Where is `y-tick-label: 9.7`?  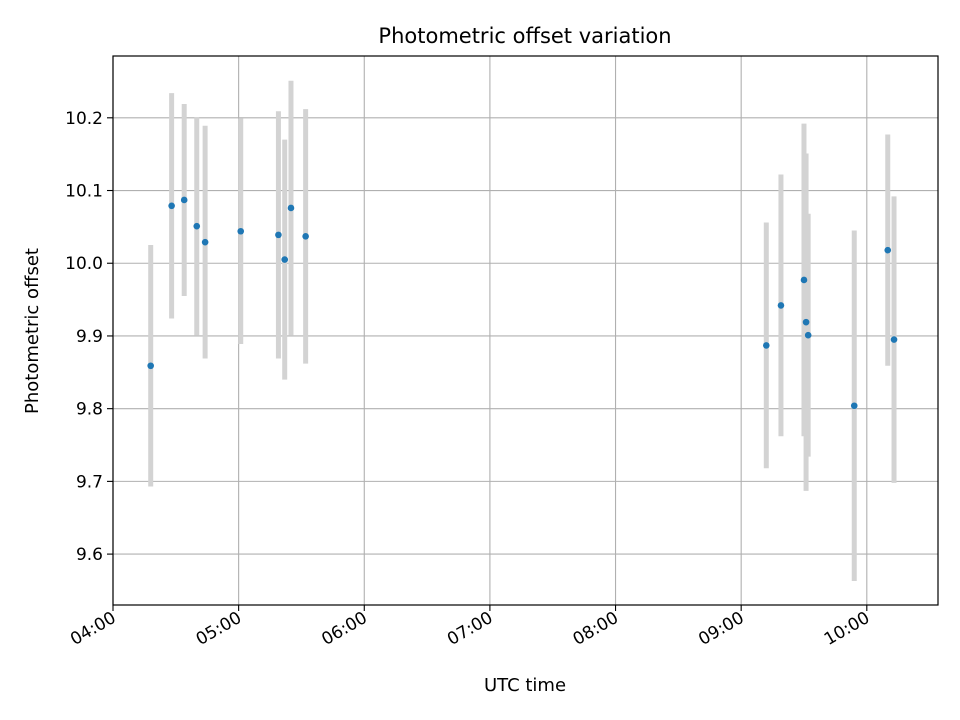
y-tick-label: 9.7 is located at coordinates (89, 482).